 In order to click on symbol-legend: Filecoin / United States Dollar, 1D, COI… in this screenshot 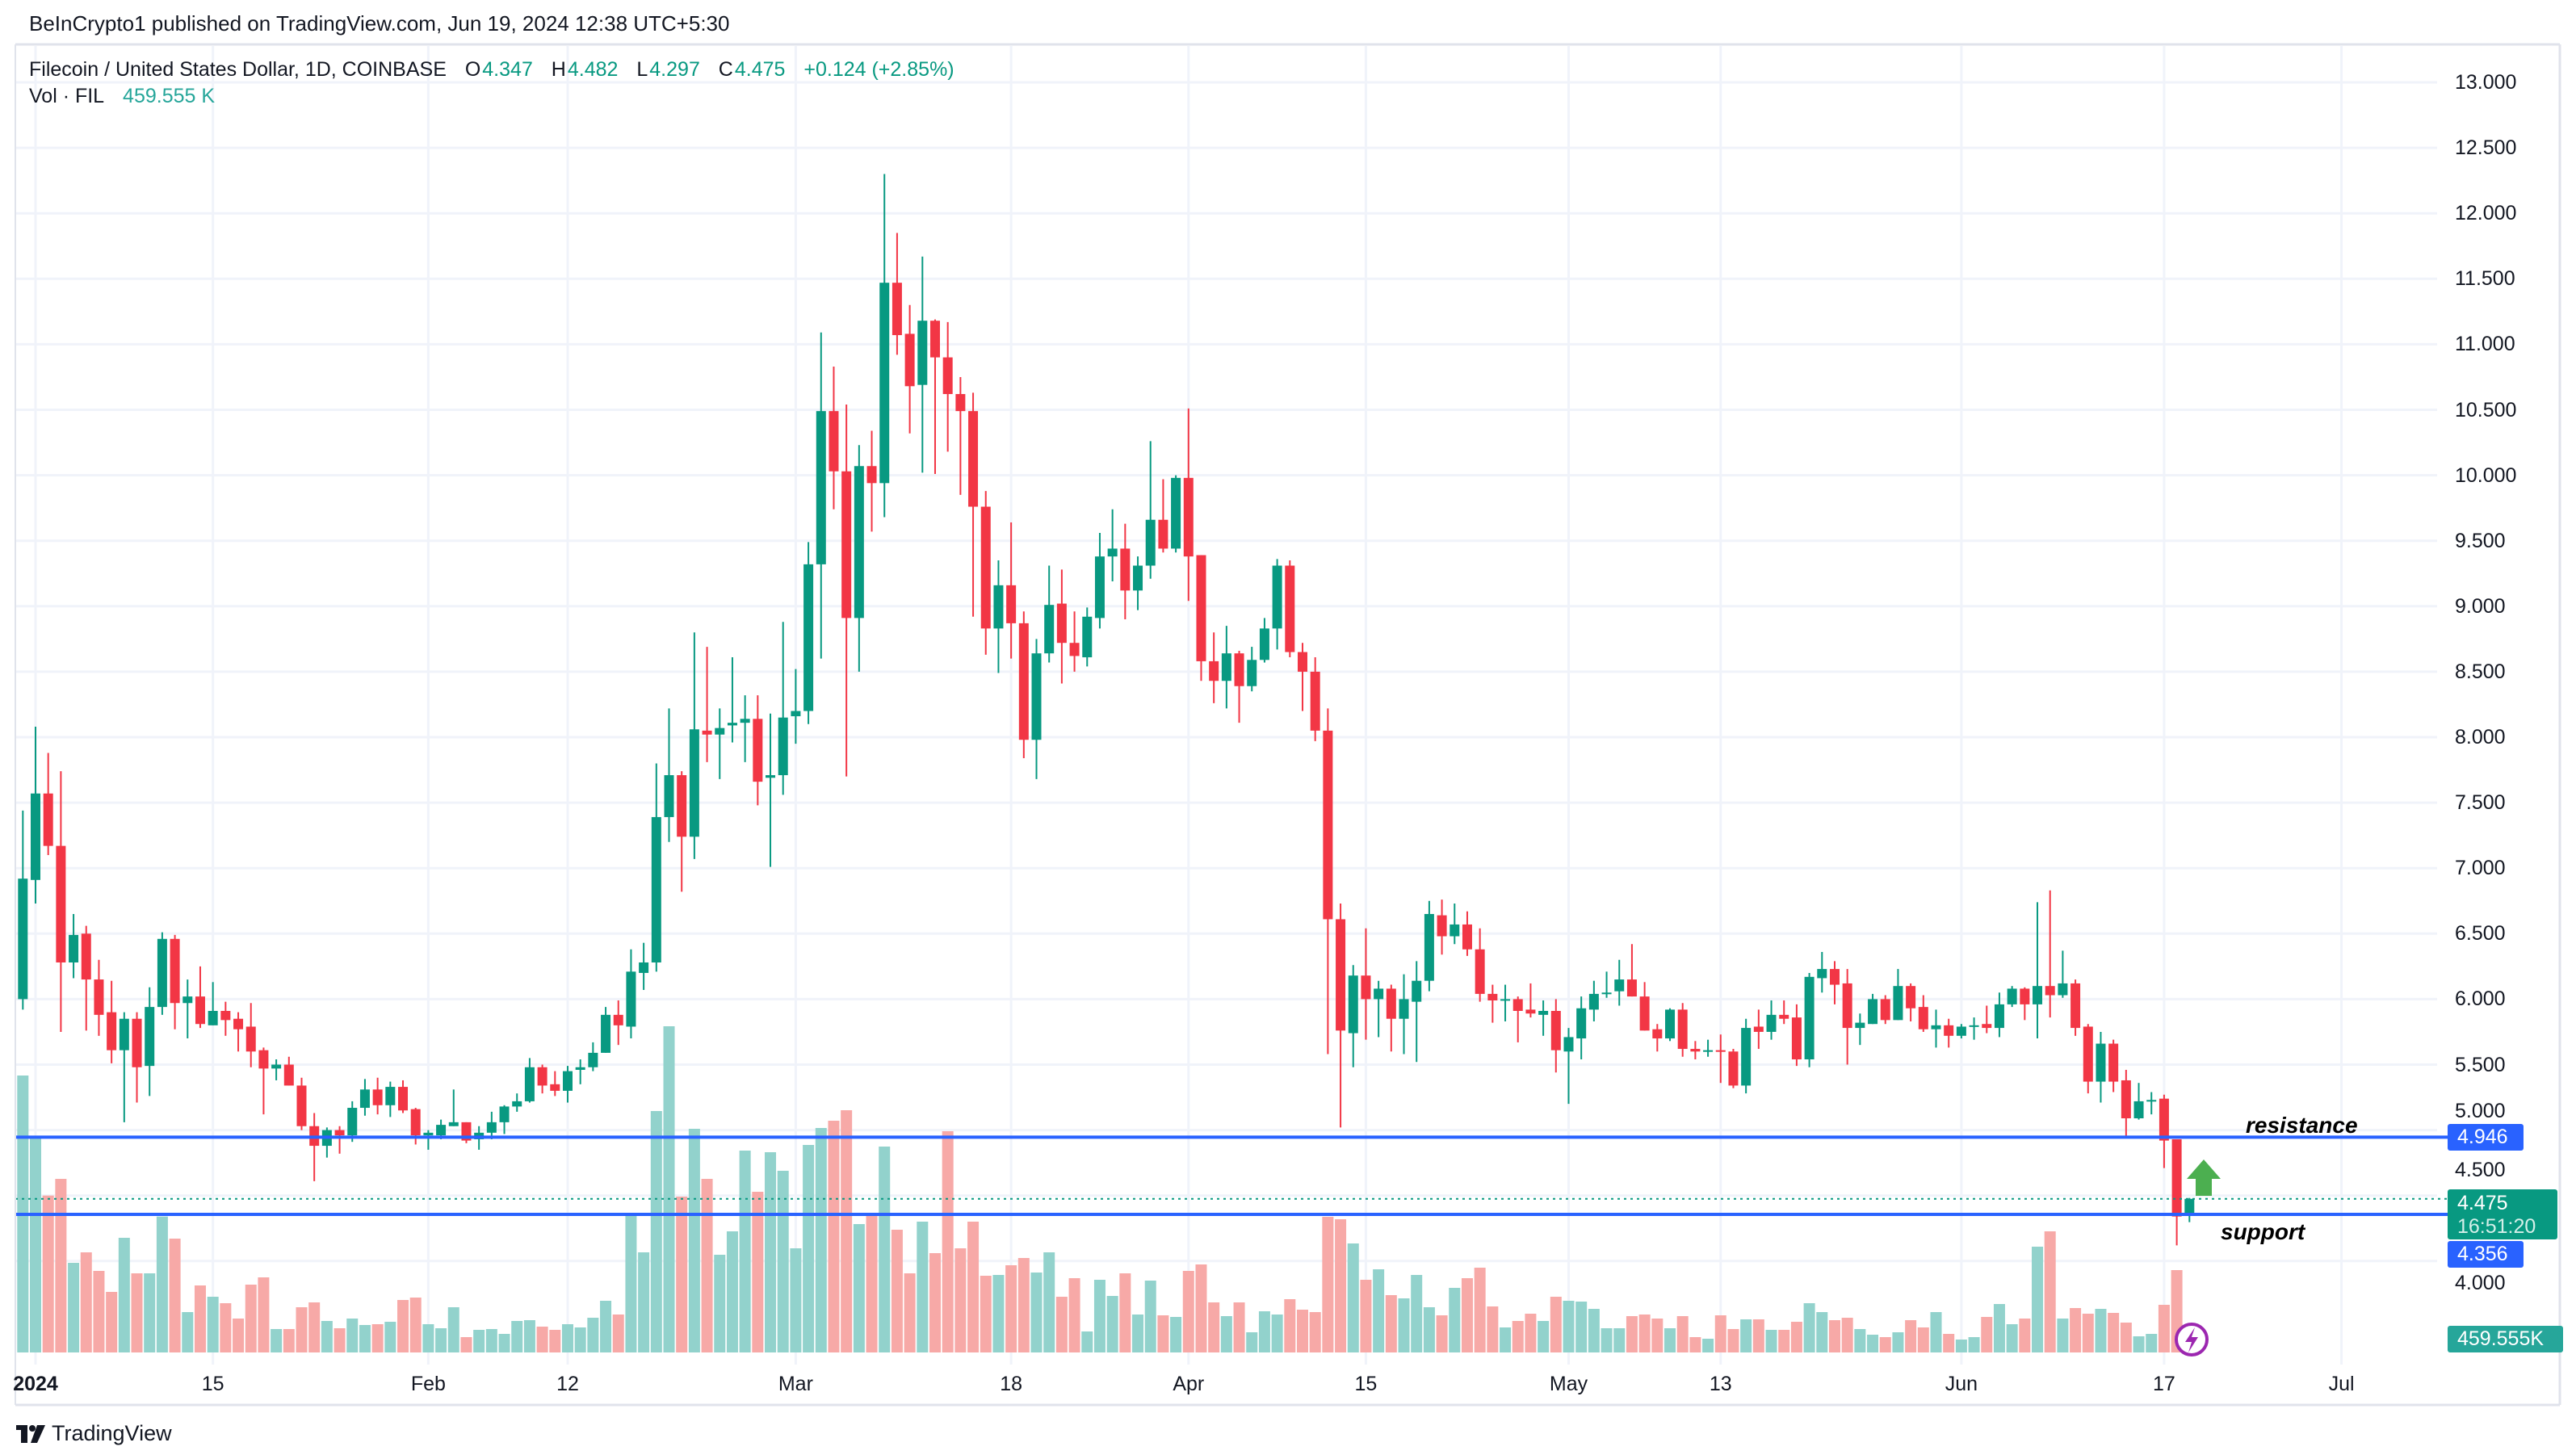, I will do `click(493, 69)`.